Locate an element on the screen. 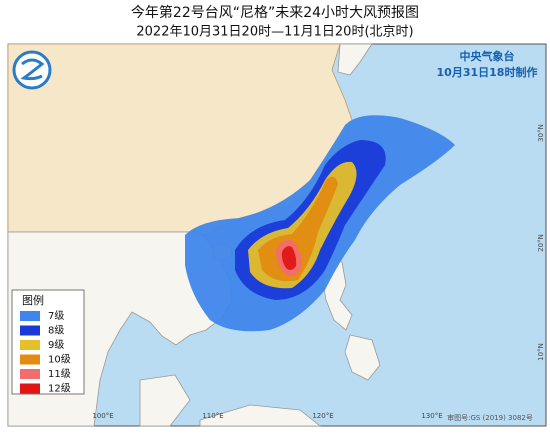 The height and width of the screenshot is (439, 550). legend-label: 7级 is located at coordinates (56, 316).